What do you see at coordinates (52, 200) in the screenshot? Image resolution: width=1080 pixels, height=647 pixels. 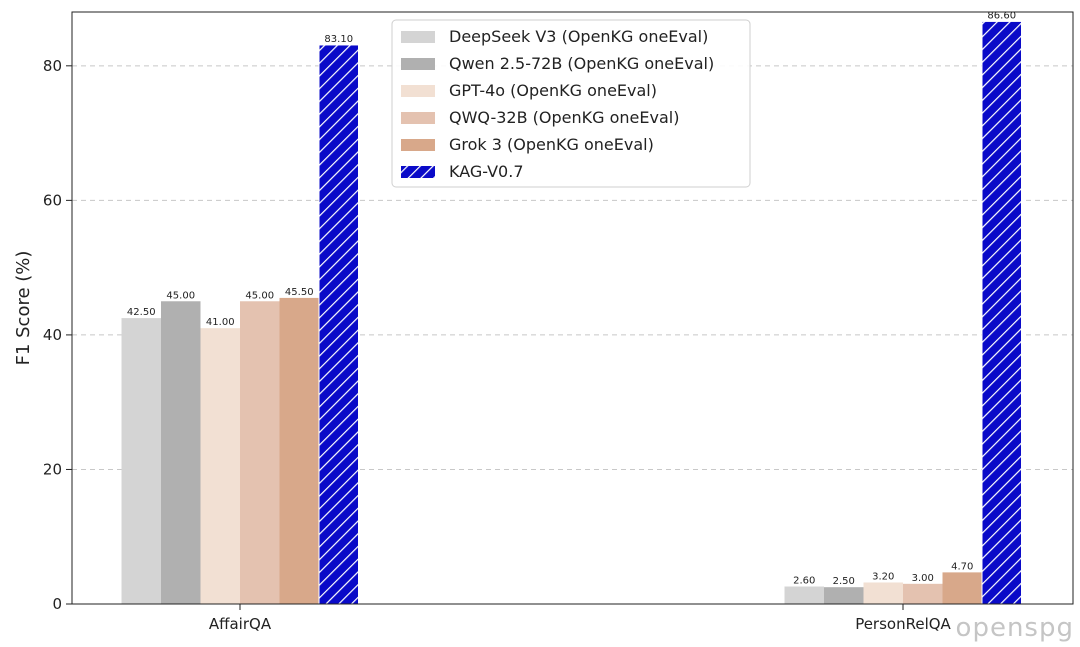 I see `y-tick-label-60: 60` at bounding box center [52, 200].